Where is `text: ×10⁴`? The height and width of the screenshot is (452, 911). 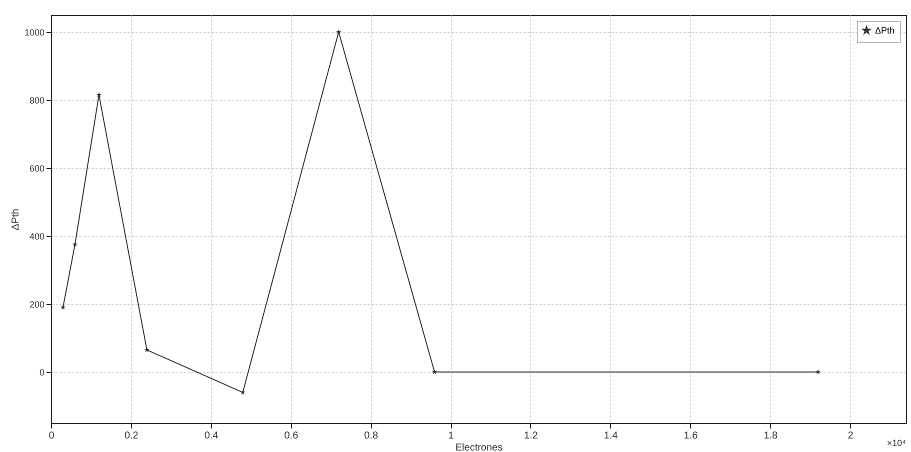 text: ×10⁴ is located at coordinates (896, 443).